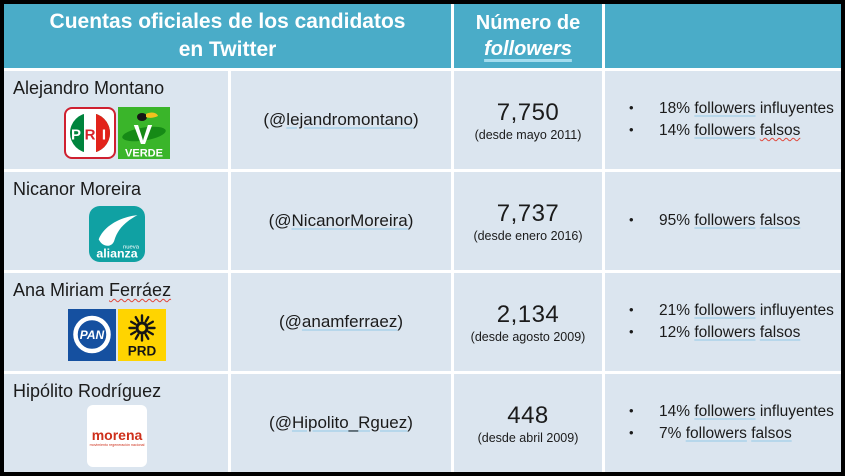 The height and width of the screenshot is (476, 845). I want to click on twitter-handle: Hipolito_Rguez, so click(349, 422).